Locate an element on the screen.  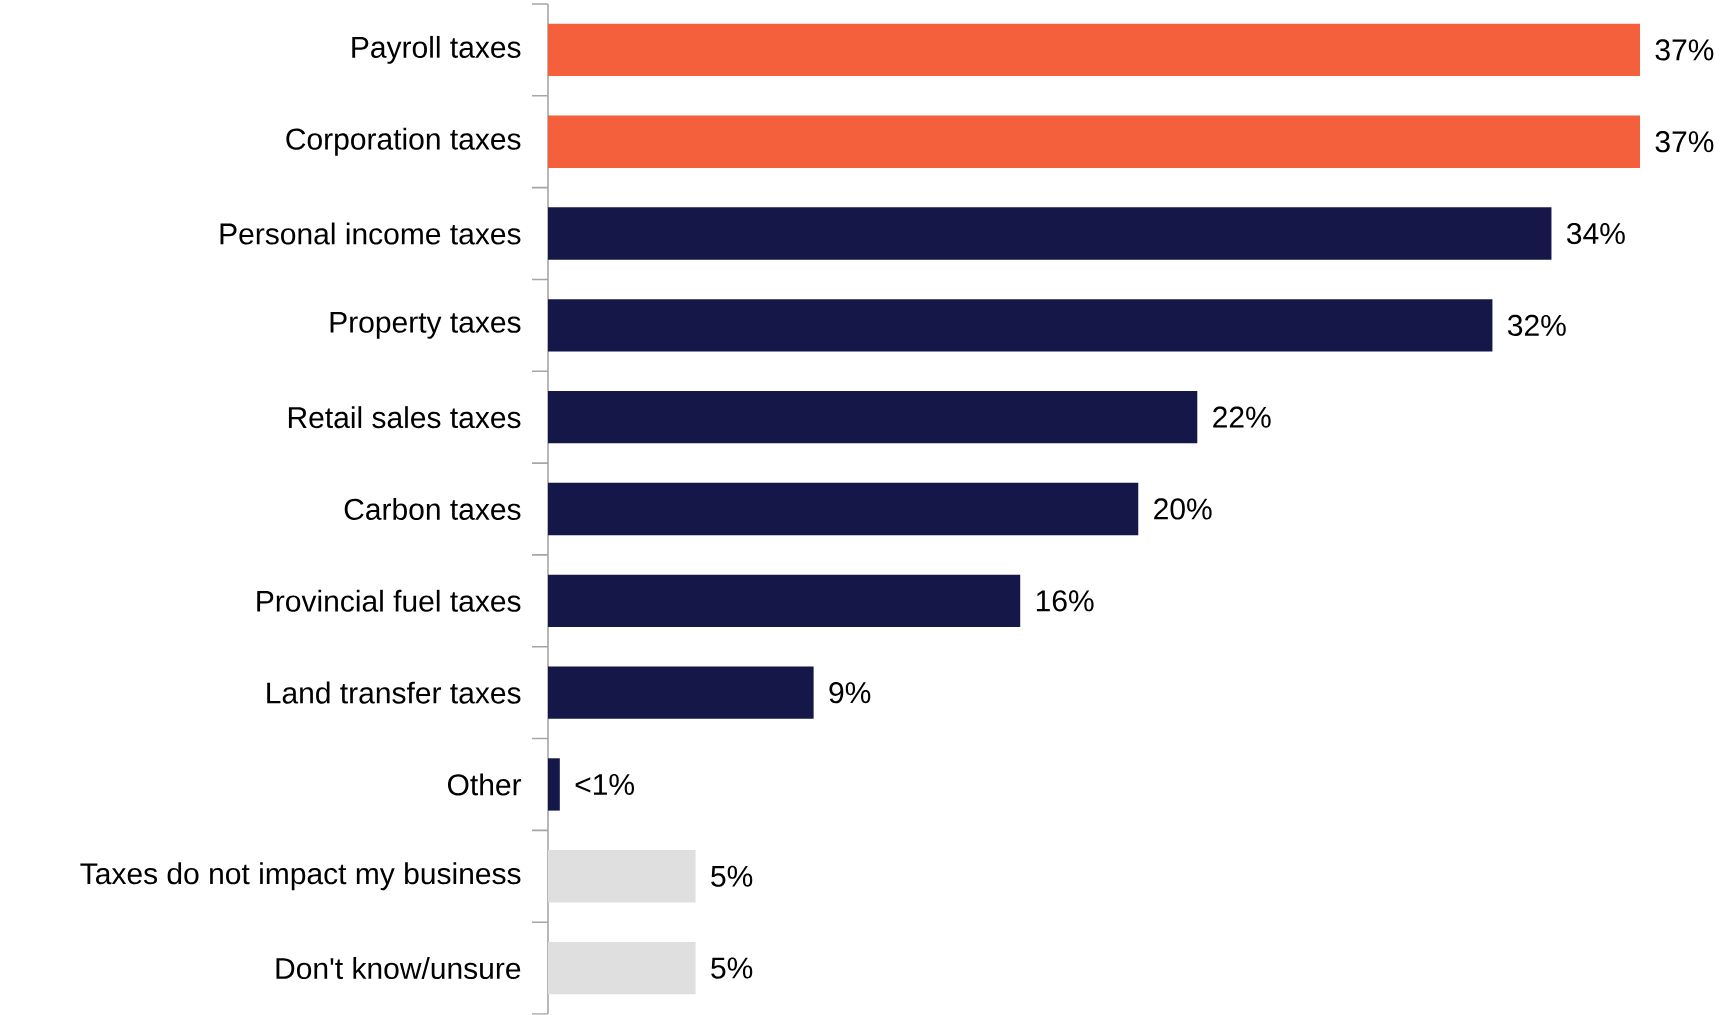
data-label: 16% is located at coordinates (1065, 601).